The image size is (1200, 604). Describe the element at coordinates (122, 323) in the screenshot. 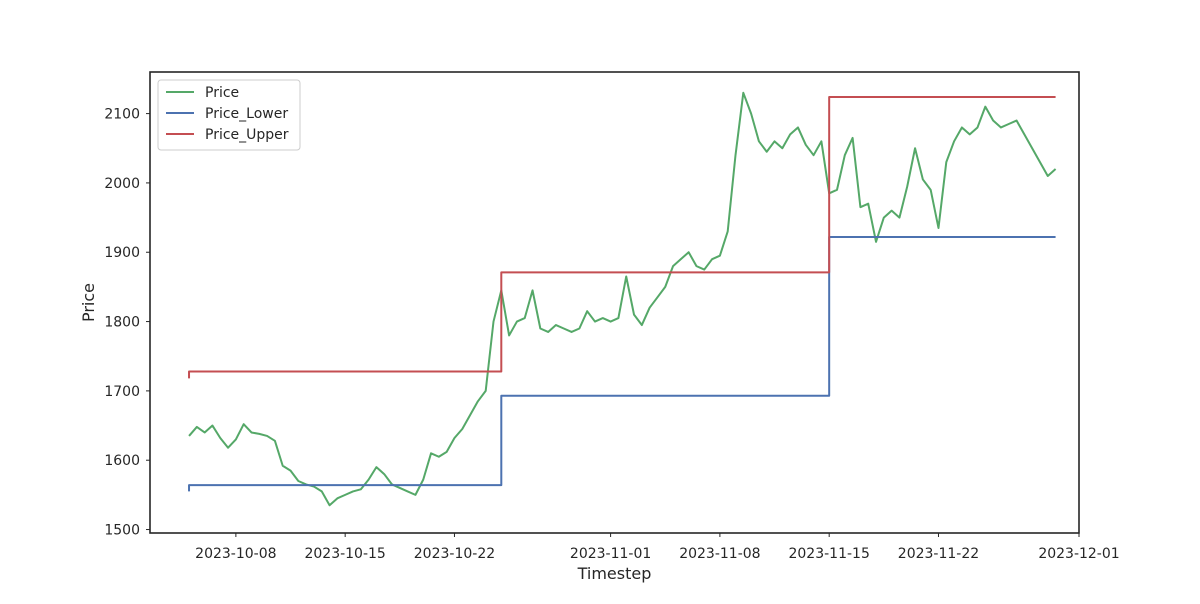

I see `y-tick-label: 1800` at that location.